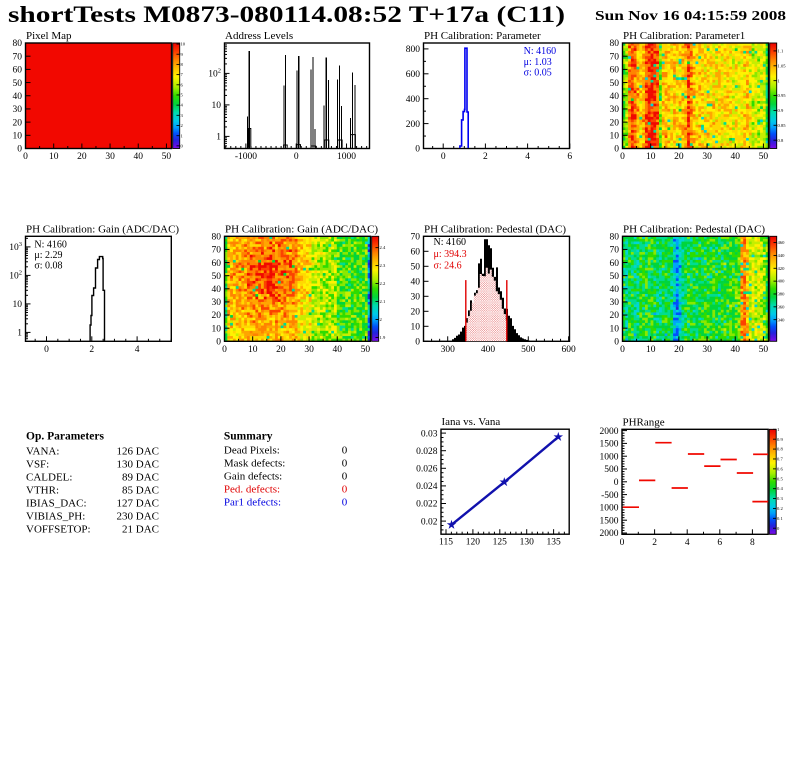 Image resolution: width=796 pixels, height=772 pixels. What do you see at coordinates (49, 36) in the screenshot?
I see `svg-text: Pixel Map` at bounding box center [49, 36].